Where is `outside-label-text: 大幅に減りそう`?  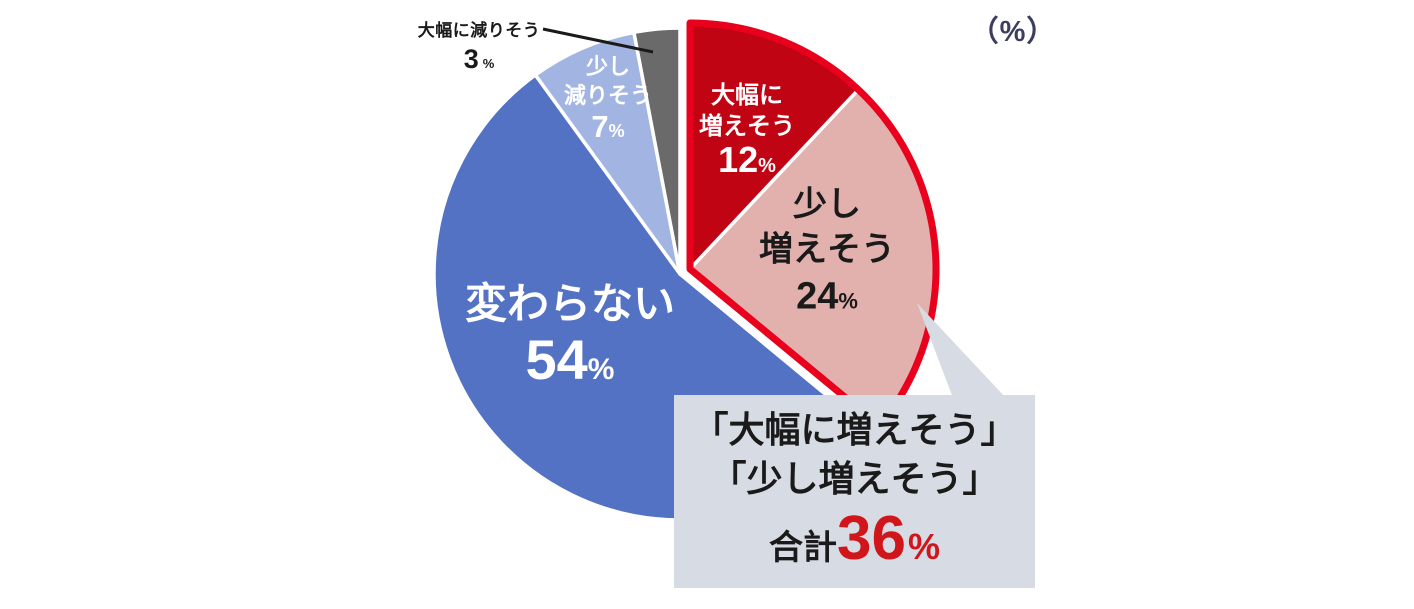 outside-label-text: 大幅に減りそう is located at coordinates (479, 30).